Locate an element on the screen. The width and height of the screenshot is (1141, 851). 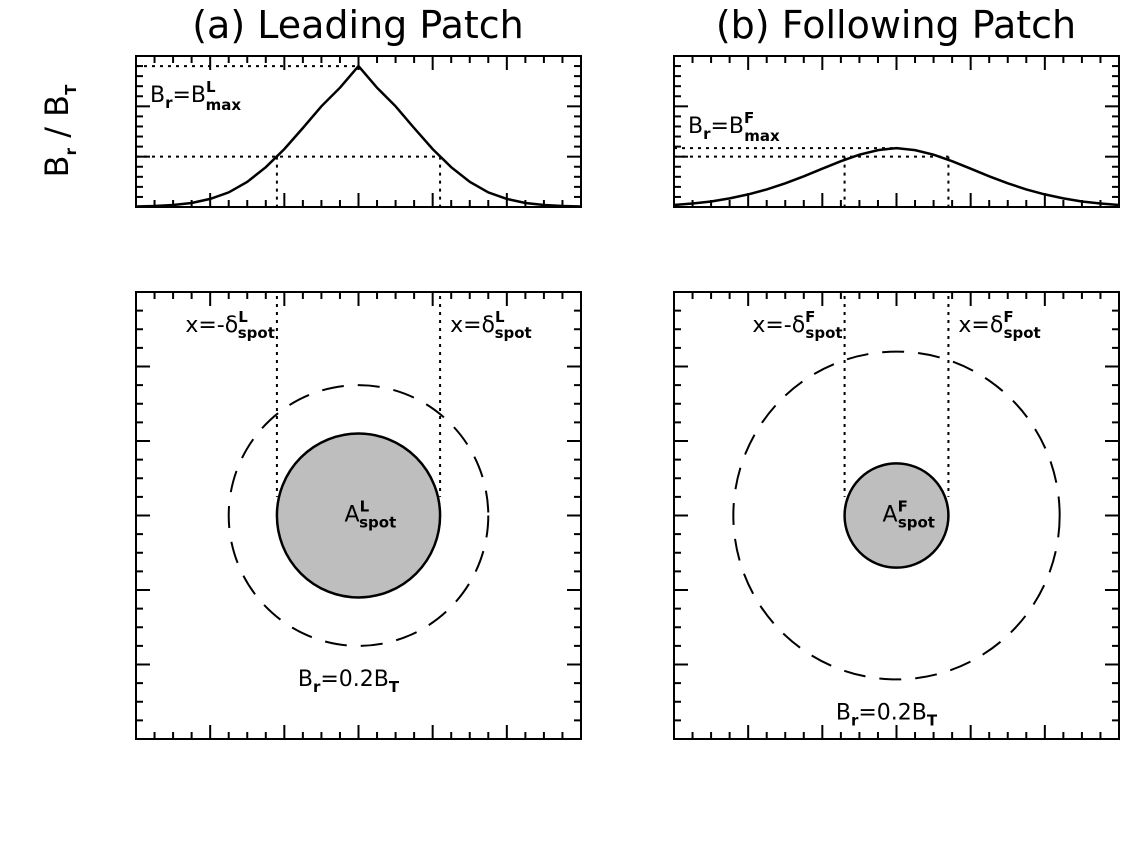
right-delta-sup: F is located at coordinates (1008, 317).